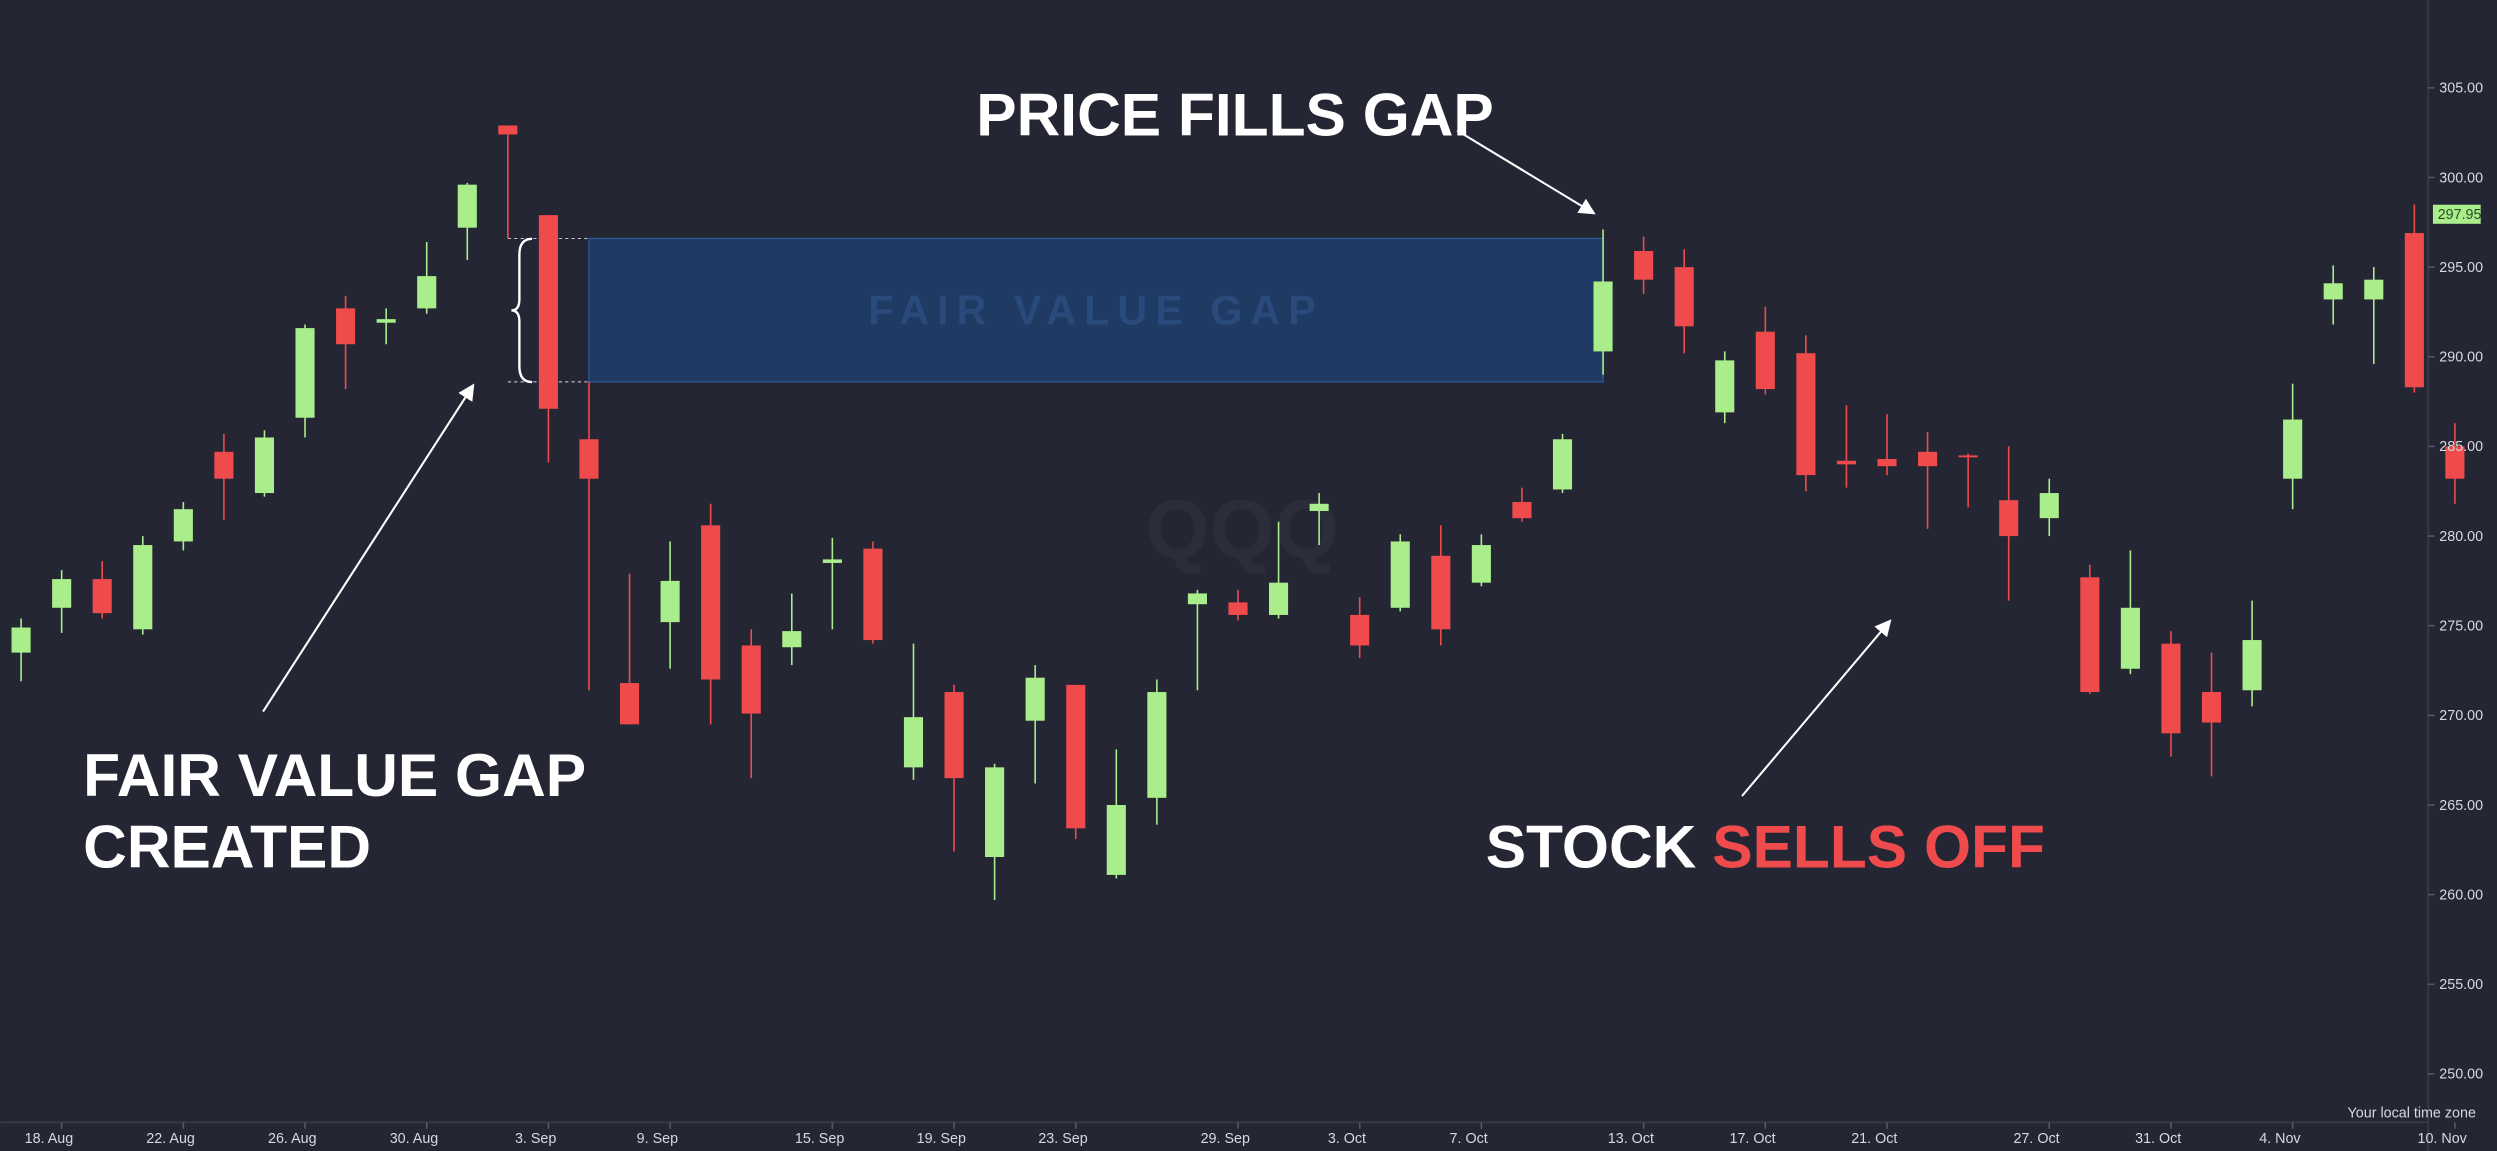 This screenshot has height=1151, width=2497. I want to click on annotation: STOCK SELLS OFF, so click(1765, 847).